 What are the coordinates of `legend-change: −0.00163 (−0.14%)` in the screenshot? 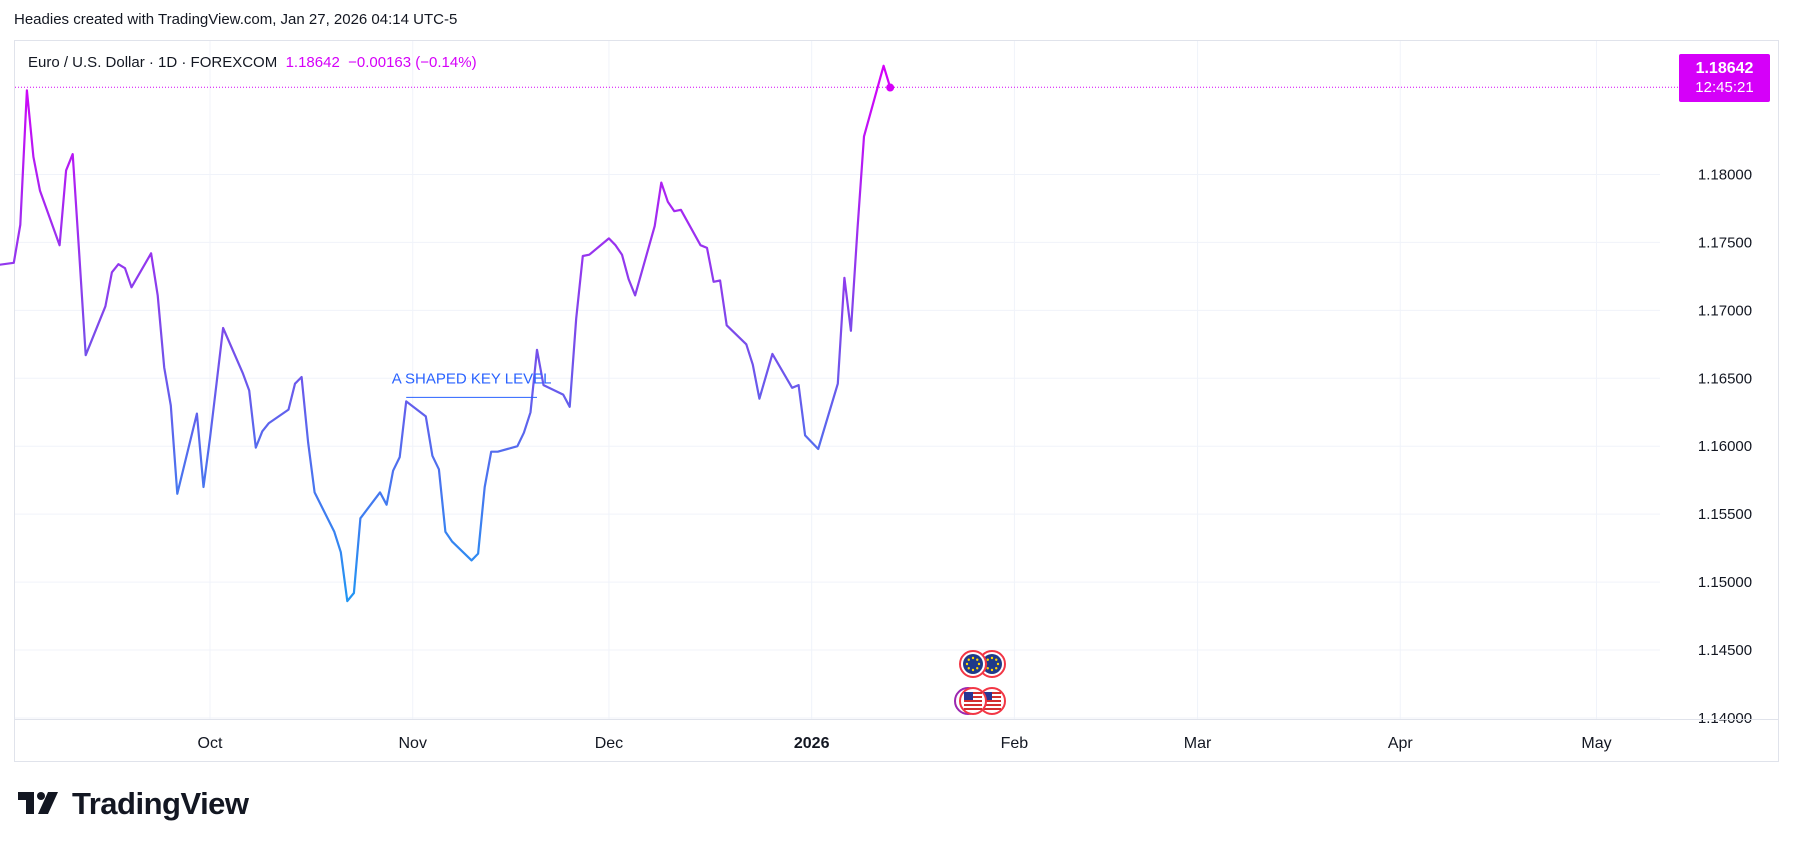 It's located at (412, 62).